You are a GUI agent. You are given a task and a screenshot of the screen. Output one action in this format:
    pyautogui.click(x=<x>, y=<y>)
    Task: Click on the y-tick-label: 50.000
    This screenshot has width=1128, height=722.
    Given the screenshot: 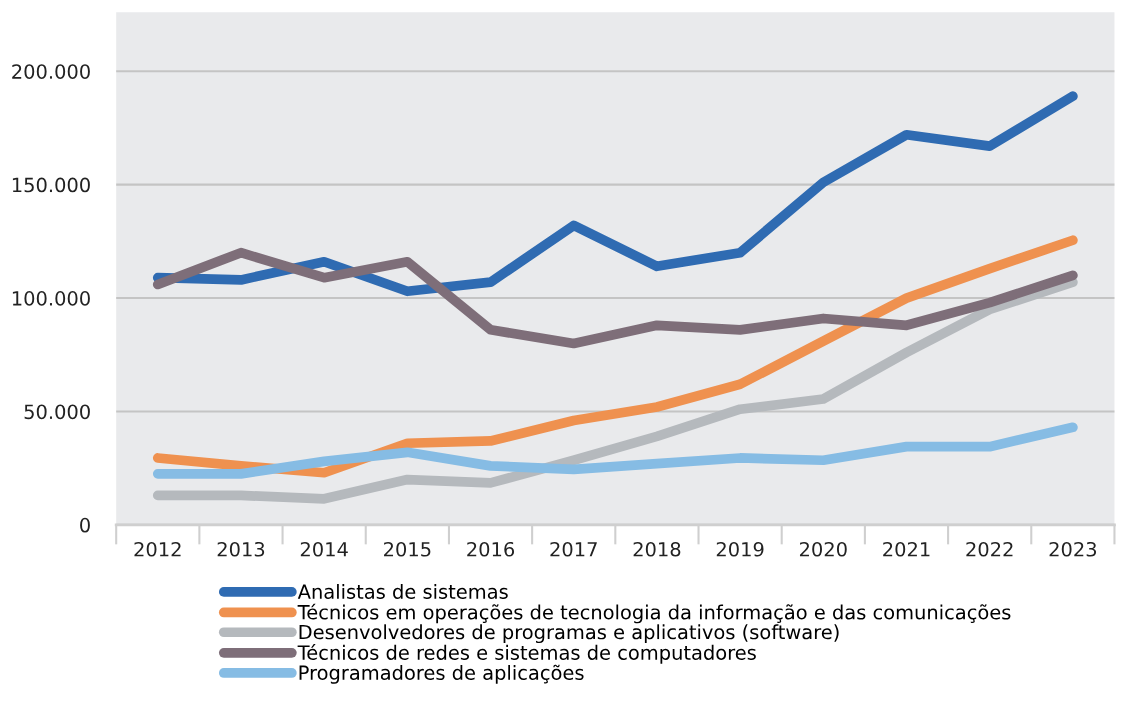 What is the action you would take?
    pyautogui.click(x=57, y=412)
    